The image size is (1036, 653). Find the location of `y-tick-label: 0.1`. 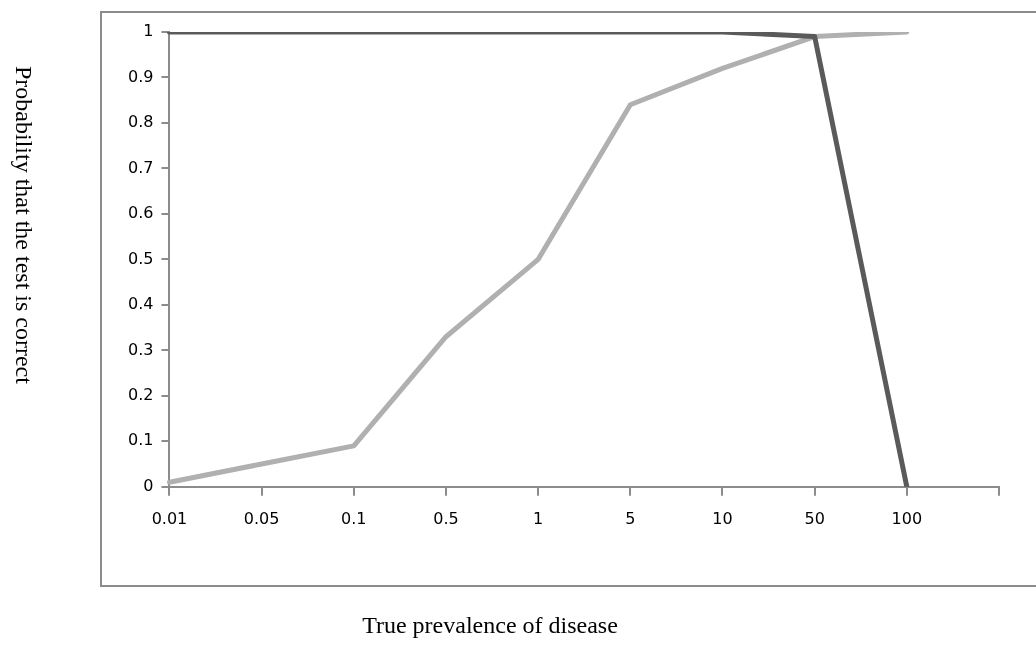

y-tick-label: 0.1 is located at coordinates (140, 440).